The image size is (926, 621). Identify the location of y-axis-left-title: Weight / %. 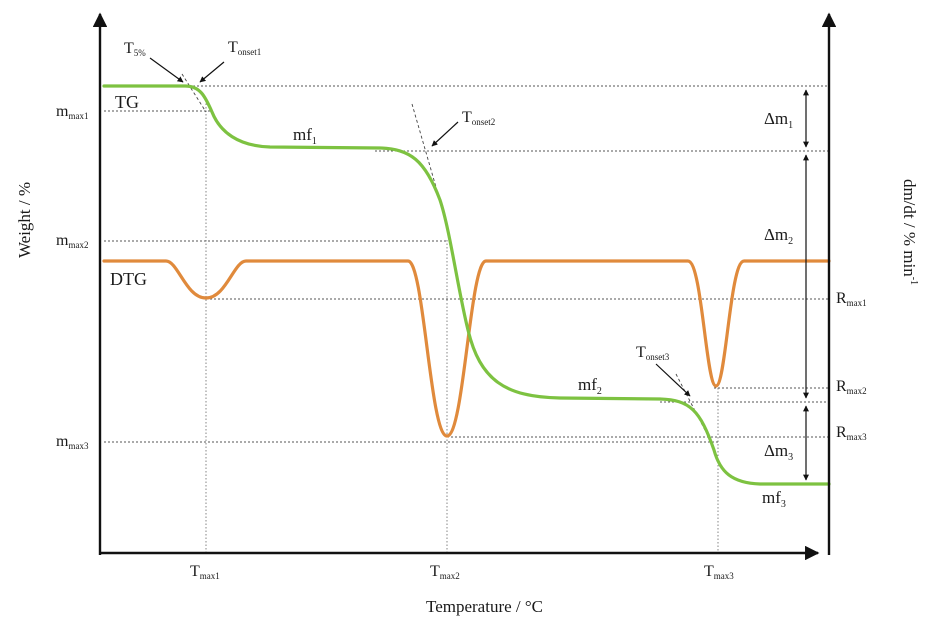
(24, 220).